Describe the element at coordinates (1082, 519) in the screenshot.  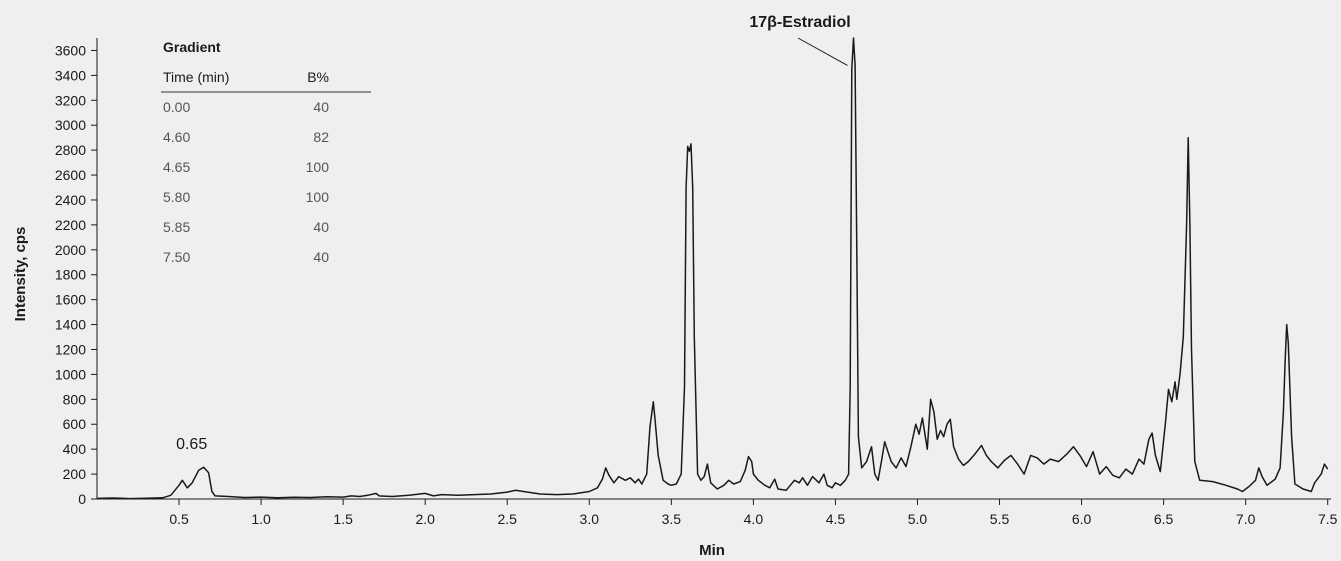
I see `x-tick-label: 6.0` at that location.